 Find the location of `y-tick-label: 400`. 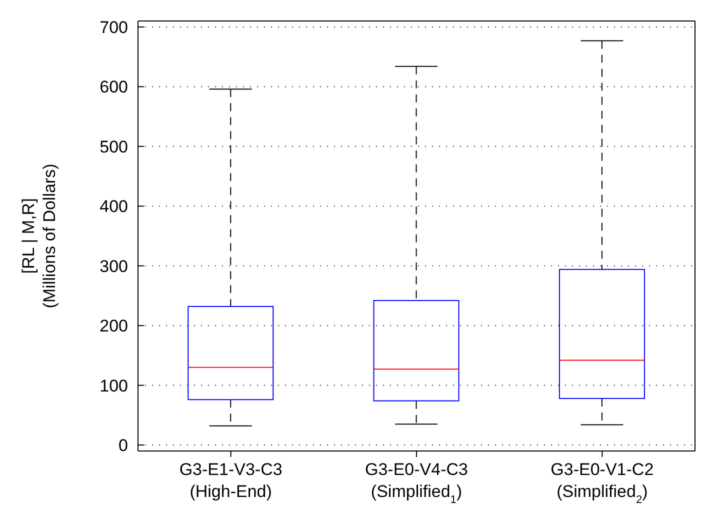

y-tick-label: 400 is located at coordinates (114, 206).